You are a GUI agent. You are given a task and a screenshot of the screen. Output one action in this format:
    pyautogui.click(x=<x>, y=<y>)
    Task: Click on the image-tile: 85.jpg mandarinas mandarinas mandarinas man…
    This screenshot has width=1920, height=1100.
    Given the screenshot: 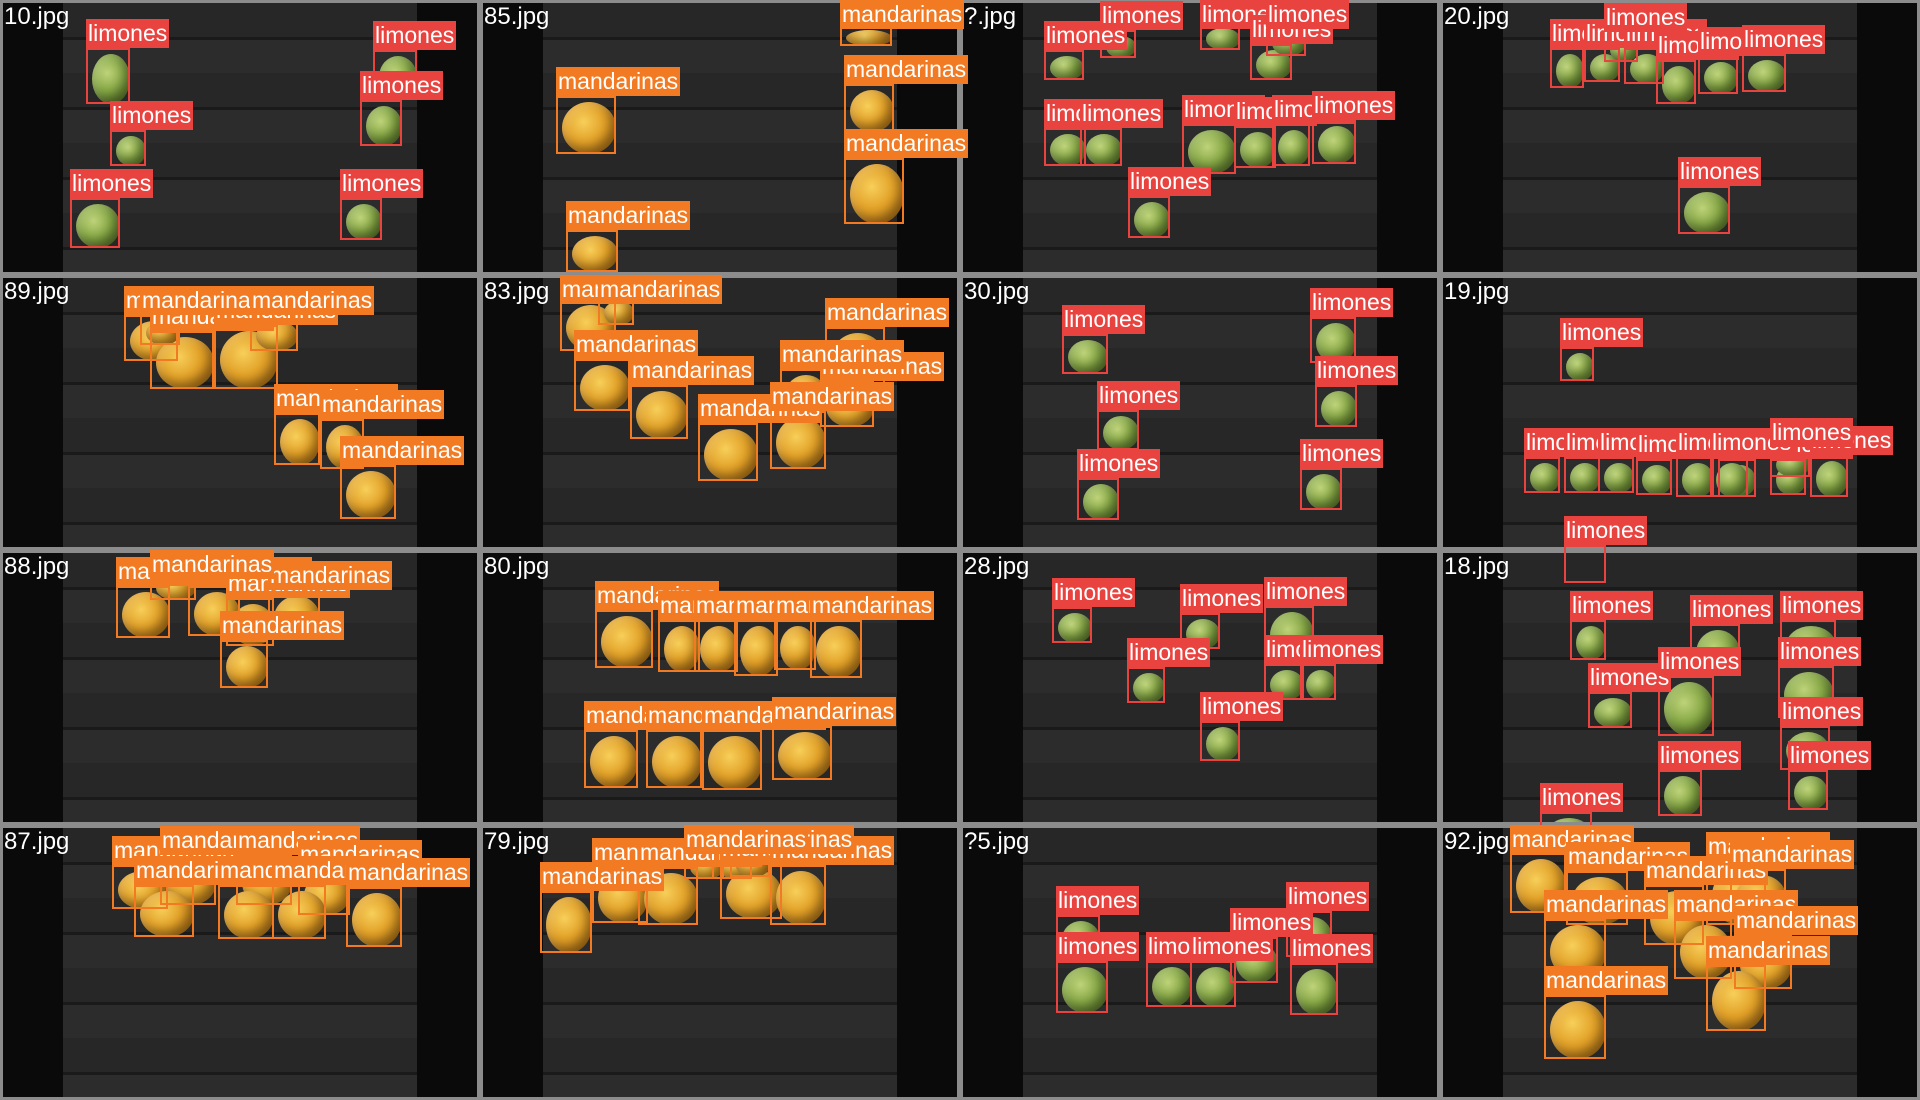 What is the action you would take?
    pyautogui.click(x=724, y=137)
    